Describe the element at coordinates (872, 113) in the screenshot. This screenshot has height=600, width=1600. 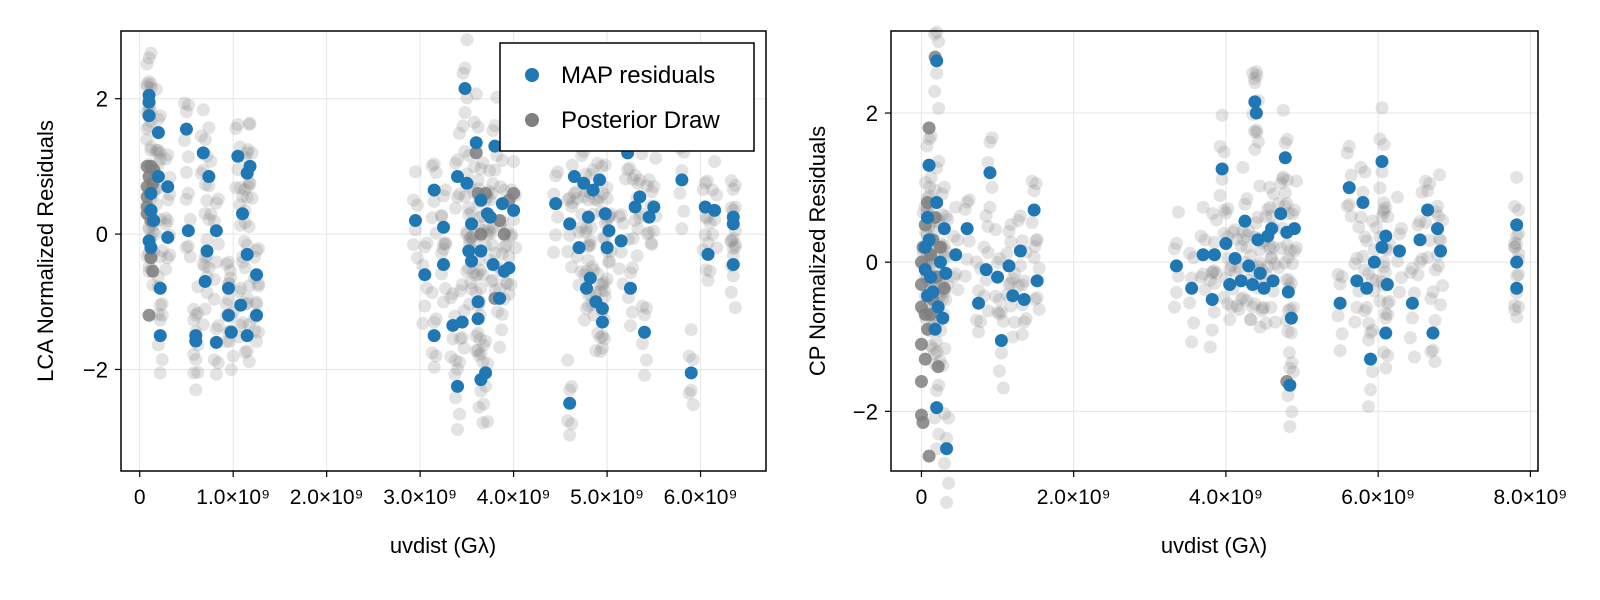
I see `cp-y-tick-label: 2` at that location.